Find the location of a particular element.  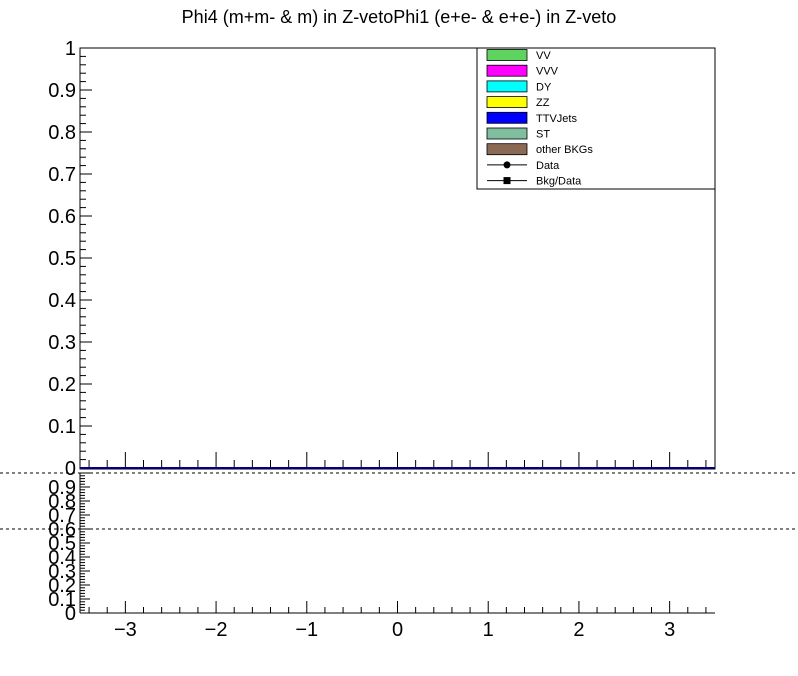

ratio-y-tick-label: 0.2 is located at coordinates (62, 586).